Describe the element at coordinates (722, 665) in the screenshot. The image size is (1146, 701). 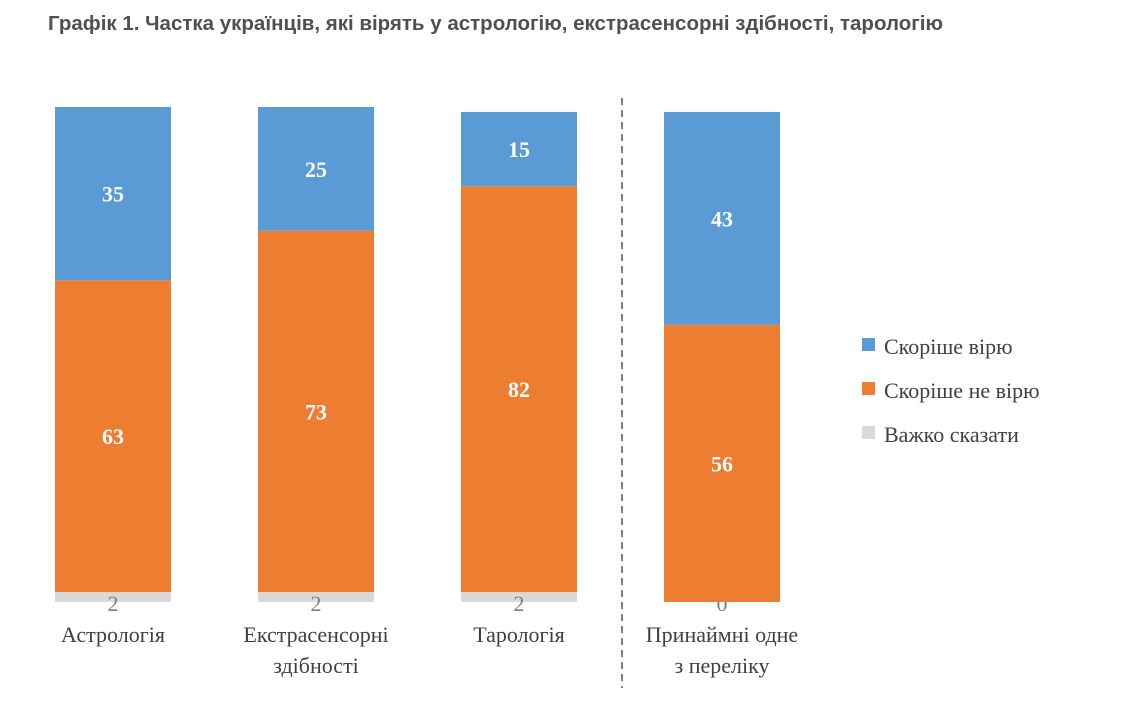
I see `category-label-3-1: з переліку` at that location.